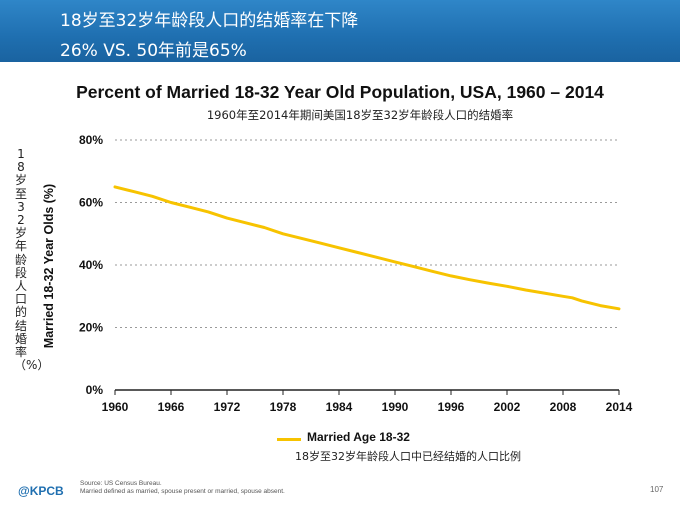 This screenshot has width=680, height=510. I want to click on y-tick-label: 20%, so click(91, 328).